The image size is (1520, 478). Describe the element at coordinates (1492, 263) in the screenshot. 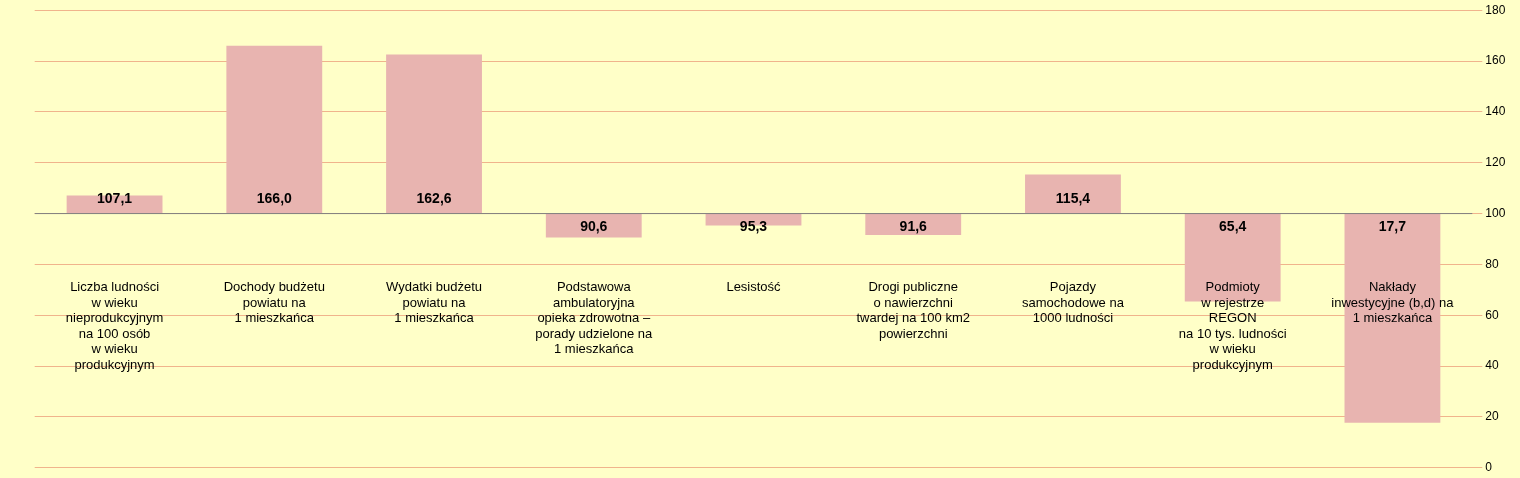

I see `y-tick-label: 80` at that location.